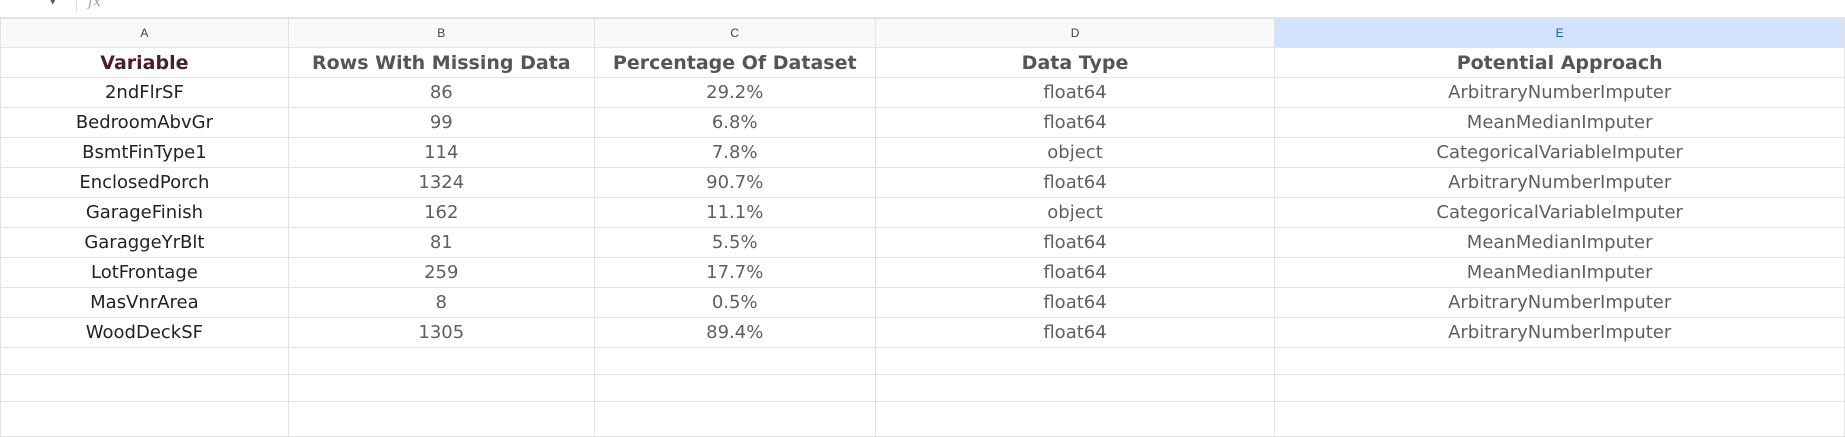  I want to click on fx-icon: fx, so click(95, 5).